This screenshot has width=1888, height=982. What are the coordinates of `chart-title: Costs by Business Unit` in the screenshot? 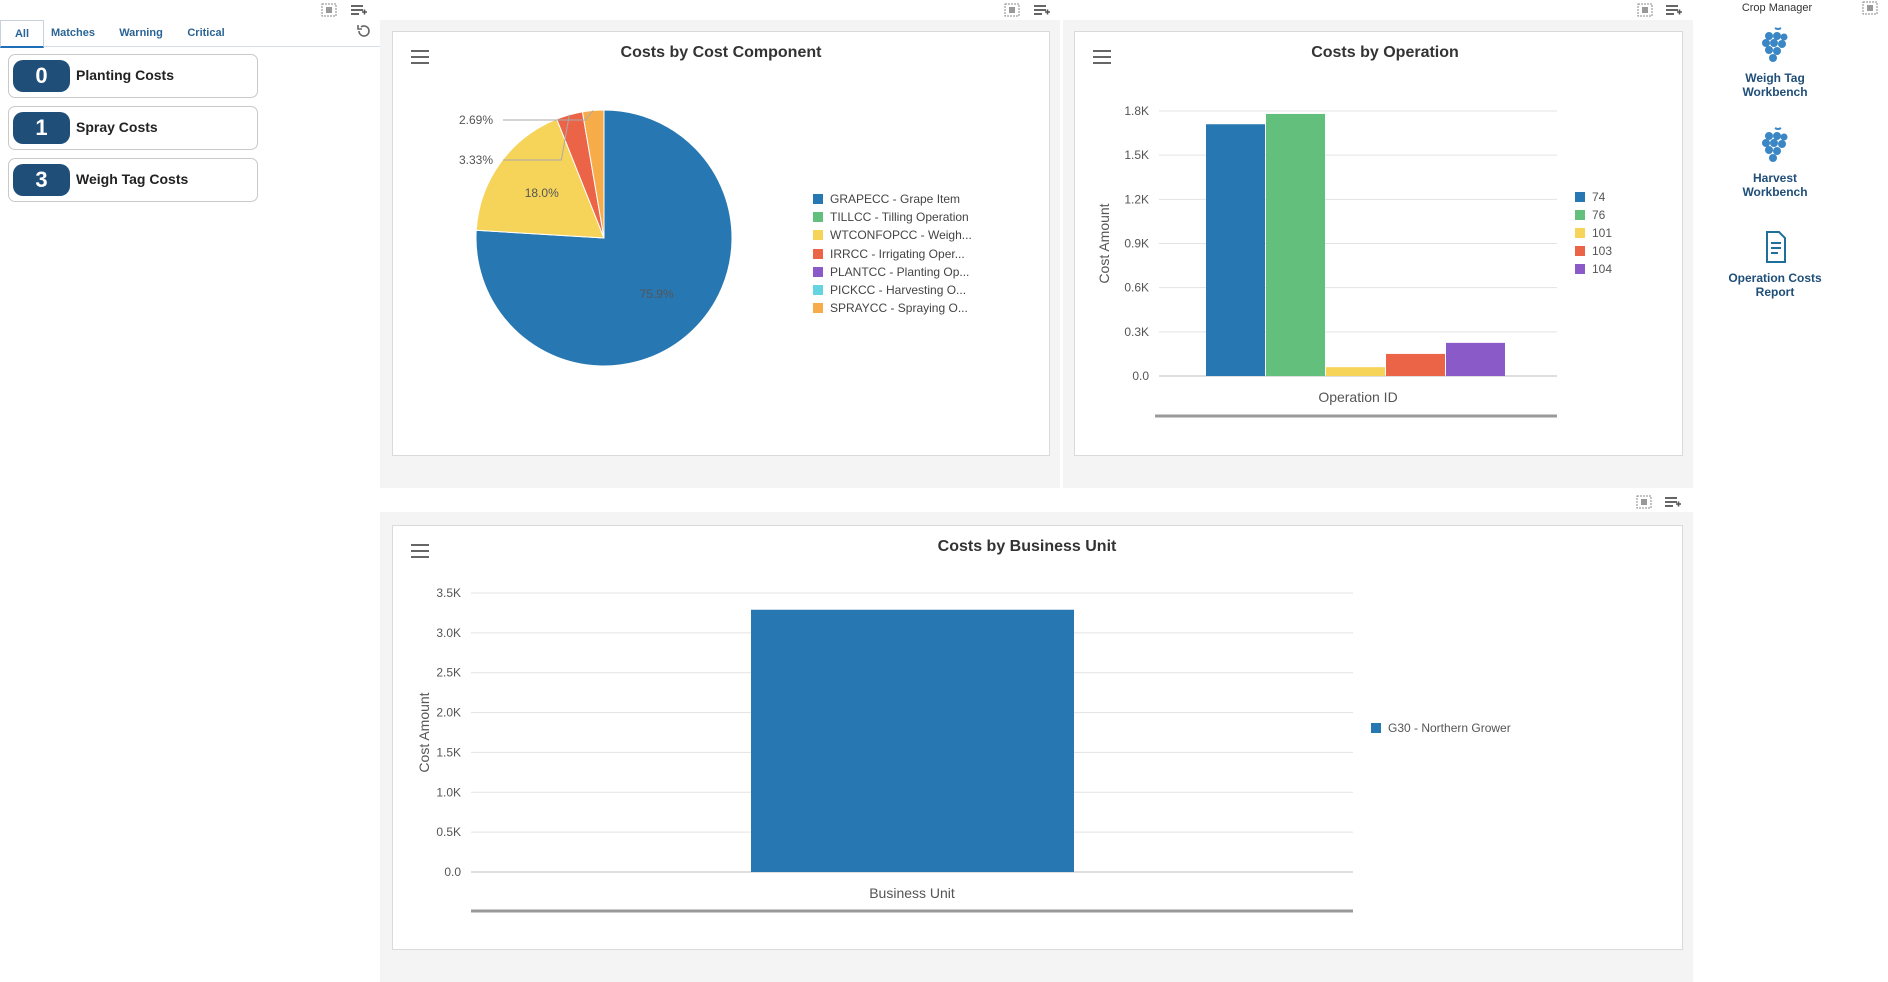 It's located at (1027, 546).